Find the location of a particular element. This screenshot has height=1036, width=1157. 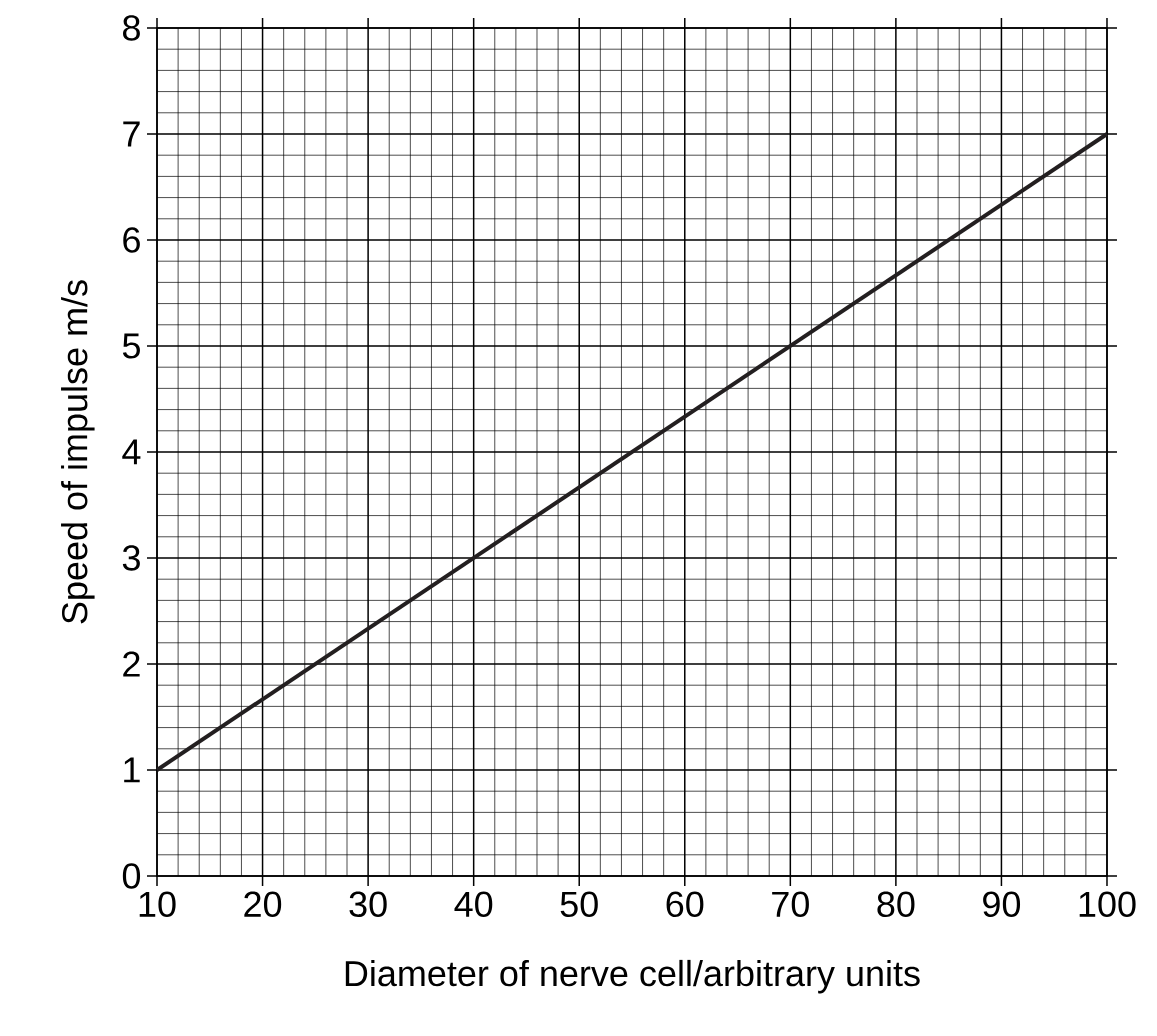

x-tick-label: 70 is located at coordinates (790, 904).